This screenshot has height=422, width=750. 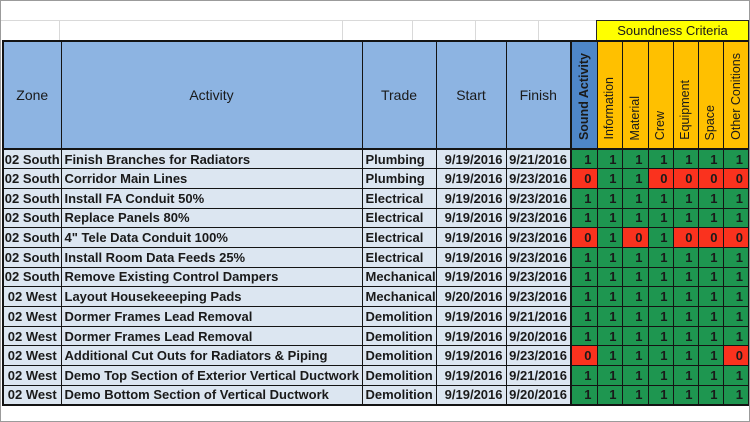 I want to click on cell-trade: Plumbing, so click(x=399, y=178).